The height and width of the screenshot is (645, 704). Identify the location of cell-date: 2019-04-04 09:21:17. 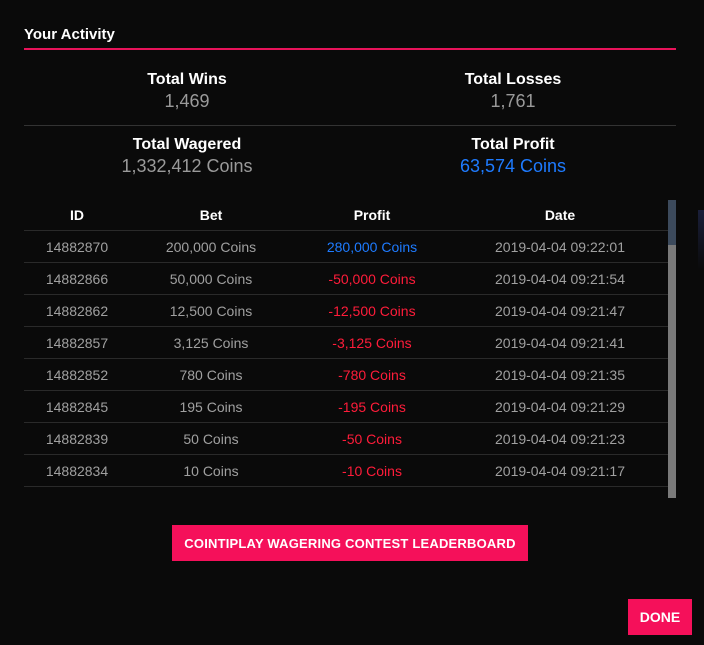
(560, 470).